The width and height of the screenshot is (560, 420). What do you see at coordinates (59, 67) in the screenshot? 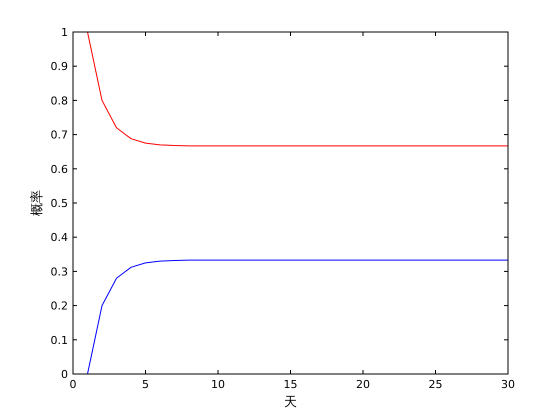
I see `y-tick-label: 0.9` at bounding box center [59, 67].